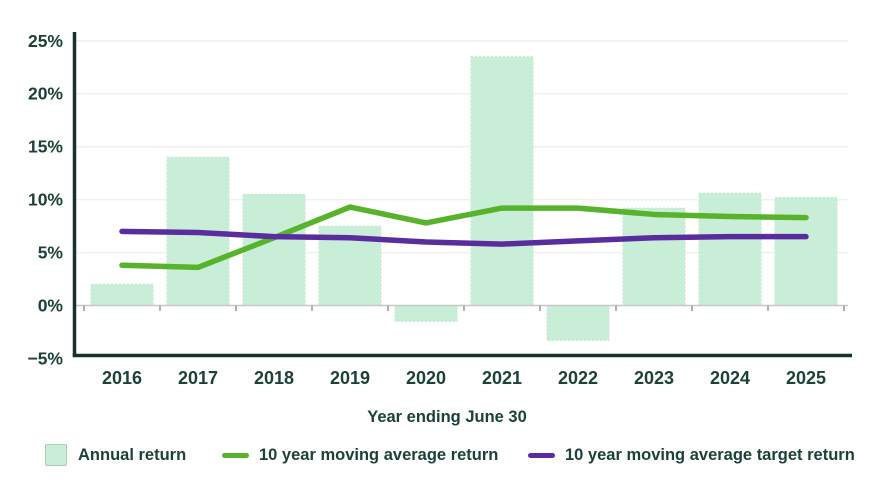  Describe the element at coordinates (379, 454) in the screenshot. I see `legend-label-moving-average-return: 10 year moving average return` at that location.